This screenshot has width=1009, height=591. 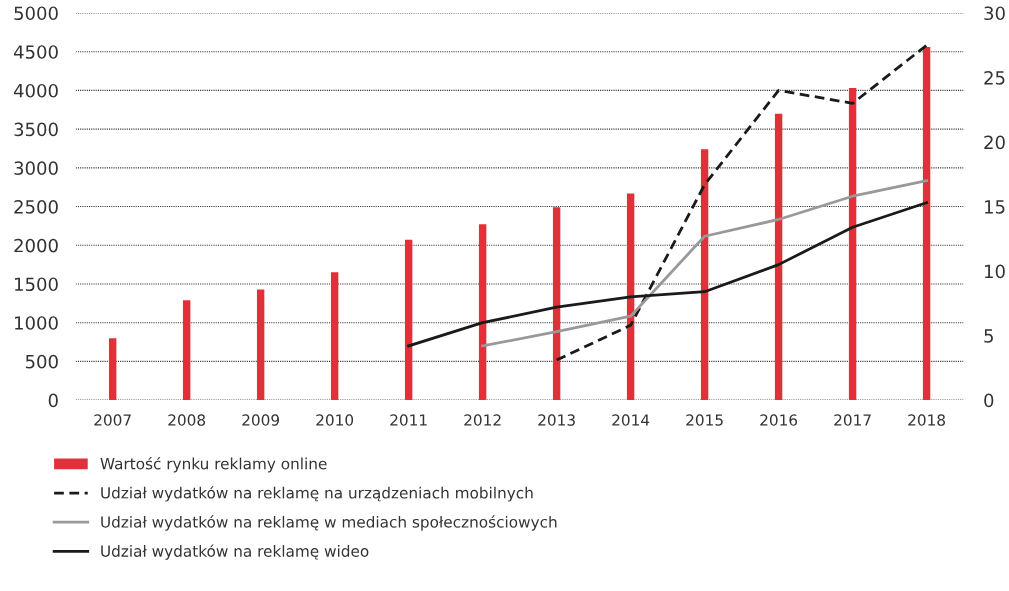 What do you see at coordinates (995, 207) in the screenshot?
I see `y2-tick-label: 15` at bounding box center [995, 207].